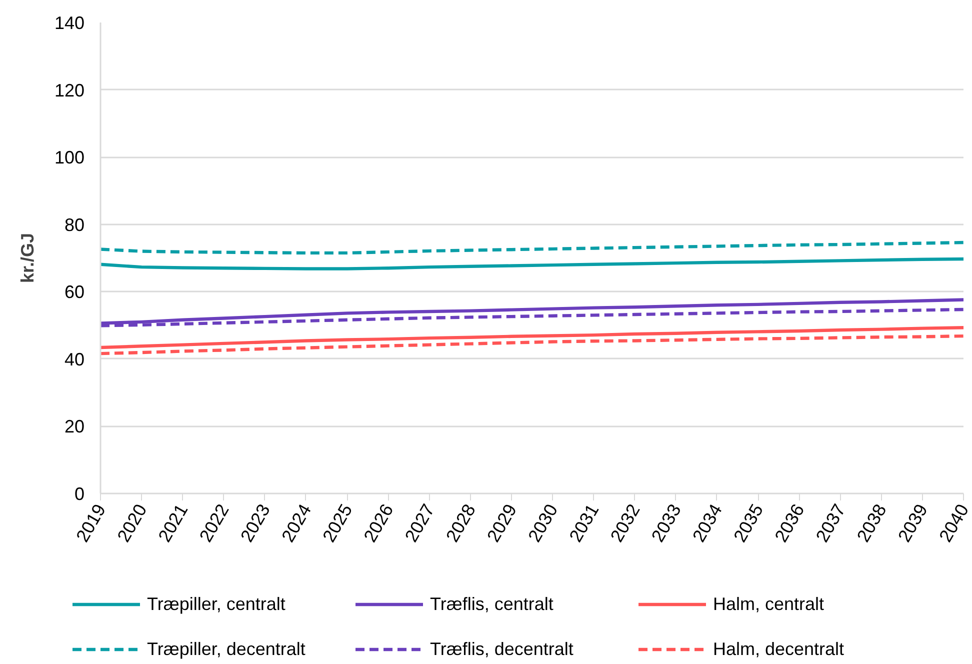  Describe the element at coordinates (27, 258) in the screenshot. I see `y-axis-title: kr./GJ` at that location.